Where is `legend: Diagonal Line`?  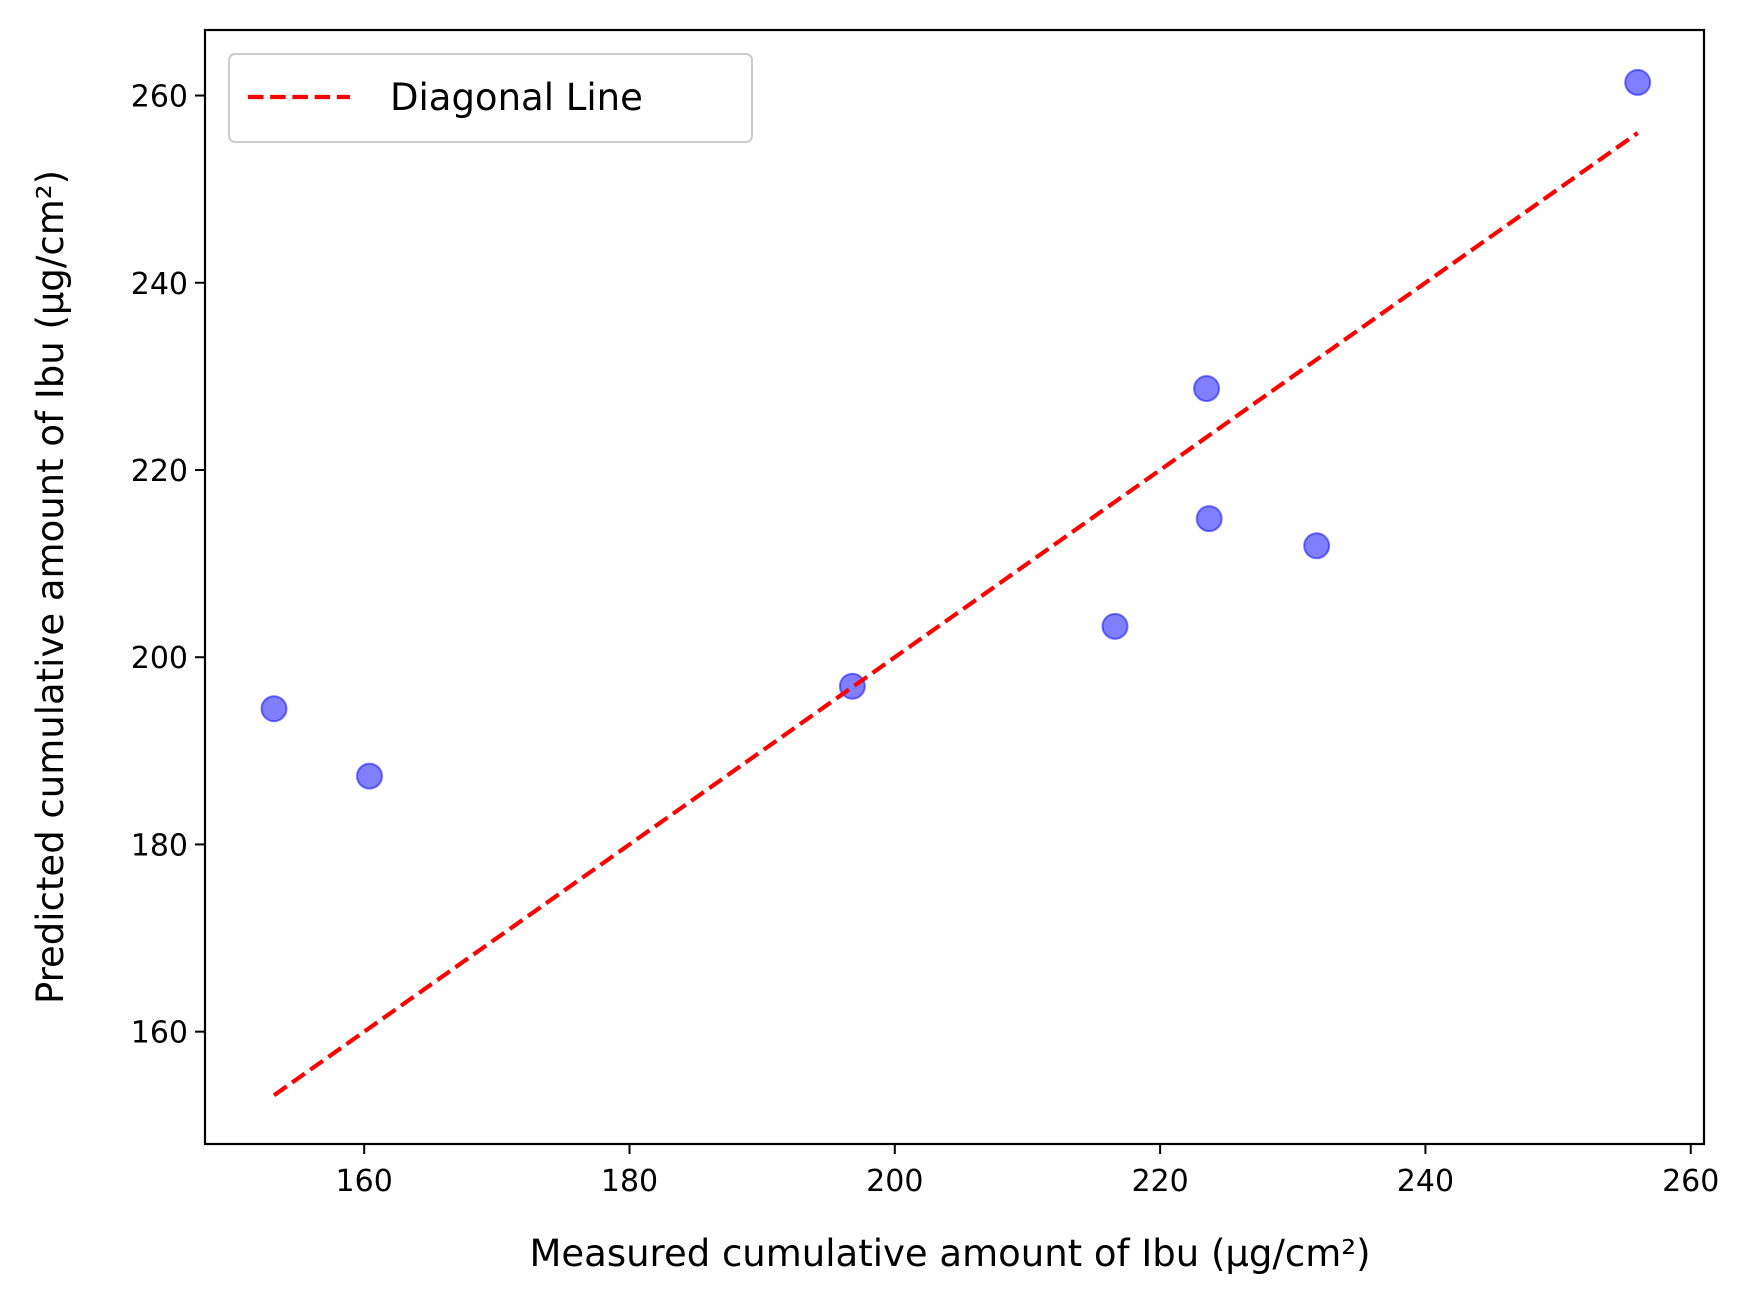 legend: Diagonal Line is located at coordinates (490, 98).